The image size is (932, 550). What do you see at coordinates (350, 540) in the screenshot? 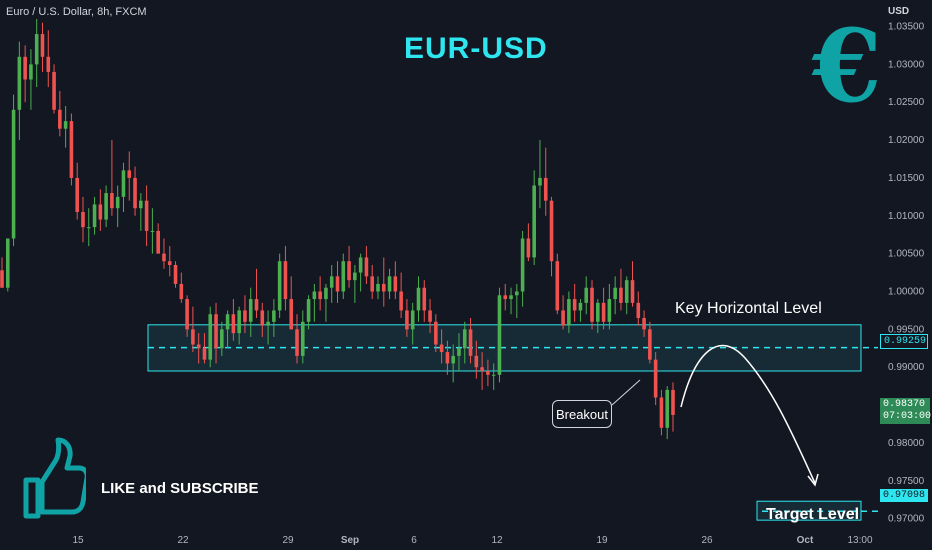
I see `x-tick-label: Sep` at bounding box center [350, 540].